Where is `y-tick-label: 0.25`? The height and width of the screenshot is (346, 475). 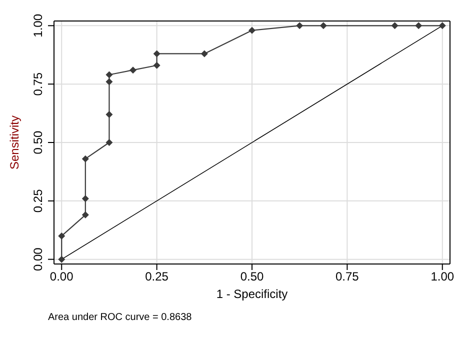 y-tick-label: 0.25 is located at coordinates (38, 200).